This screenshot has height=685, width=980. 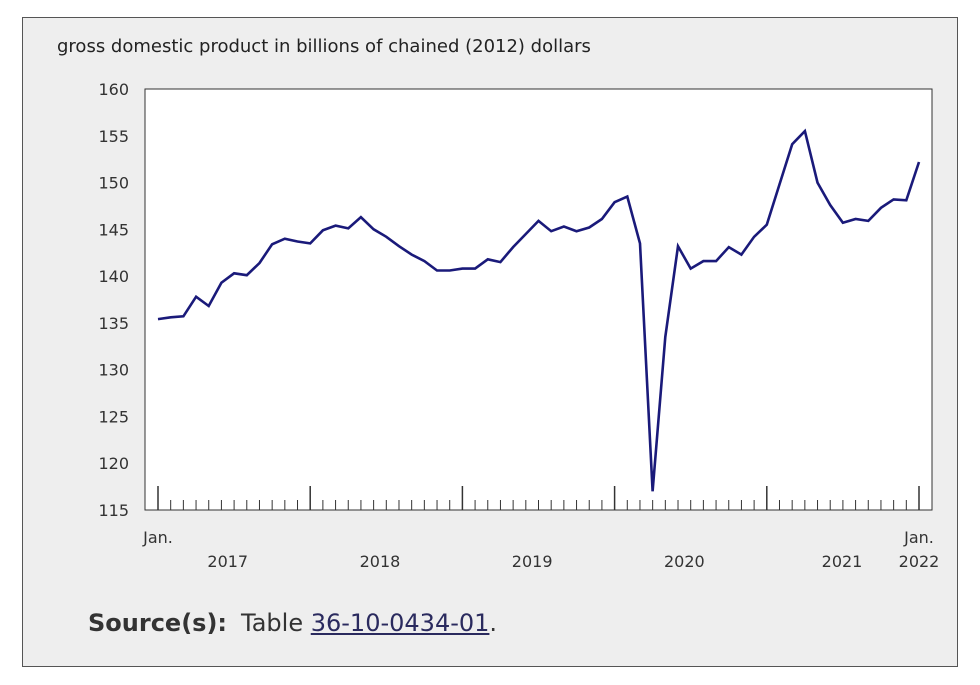 I want to click on y-tick-label: 130, so click(x=113, y=370).